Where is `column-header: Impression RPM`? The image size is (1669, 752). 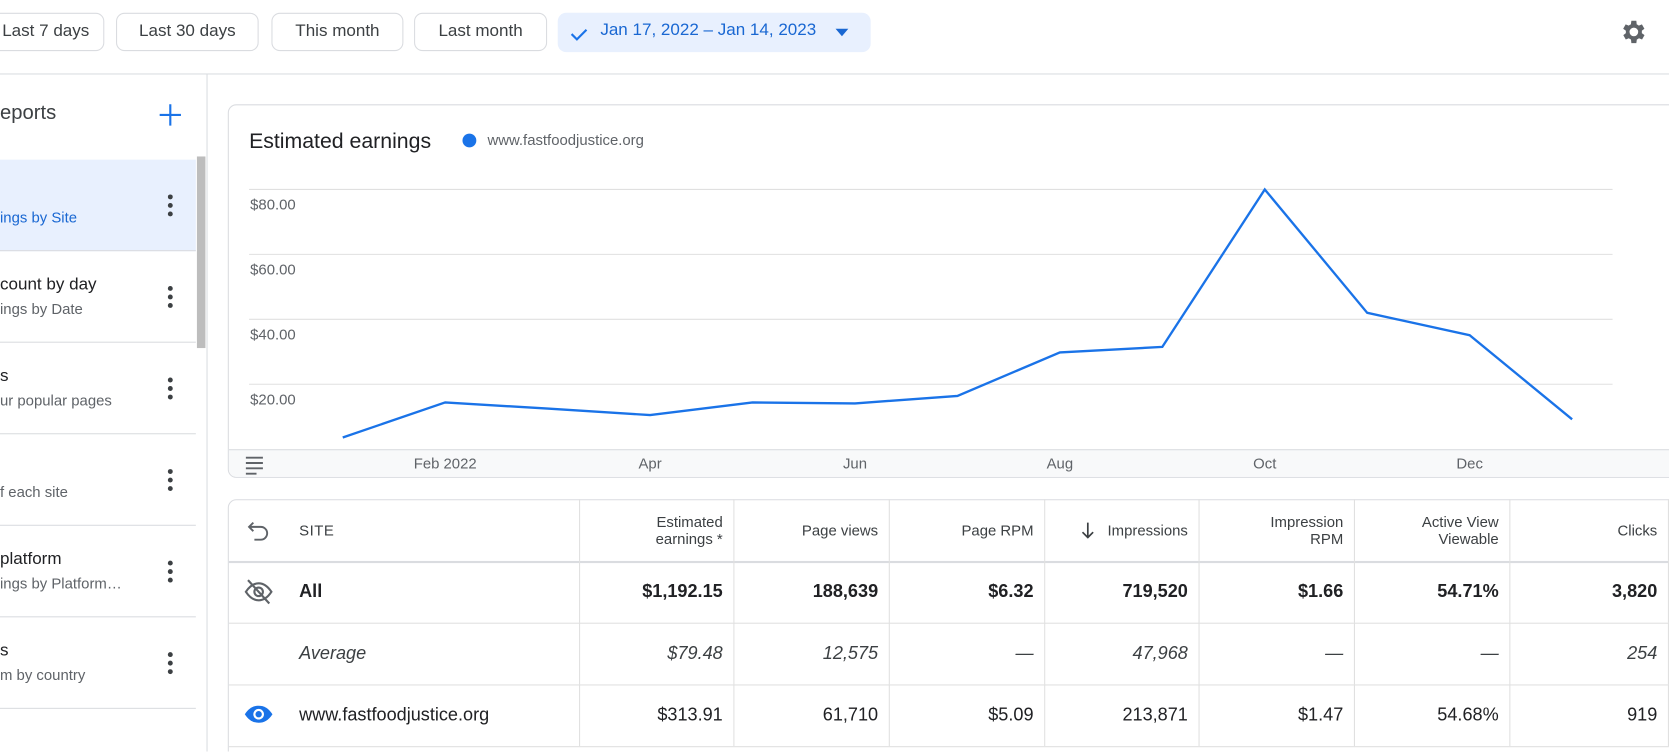 column-header: Impression RPM is located at coordinates (1277, 530).